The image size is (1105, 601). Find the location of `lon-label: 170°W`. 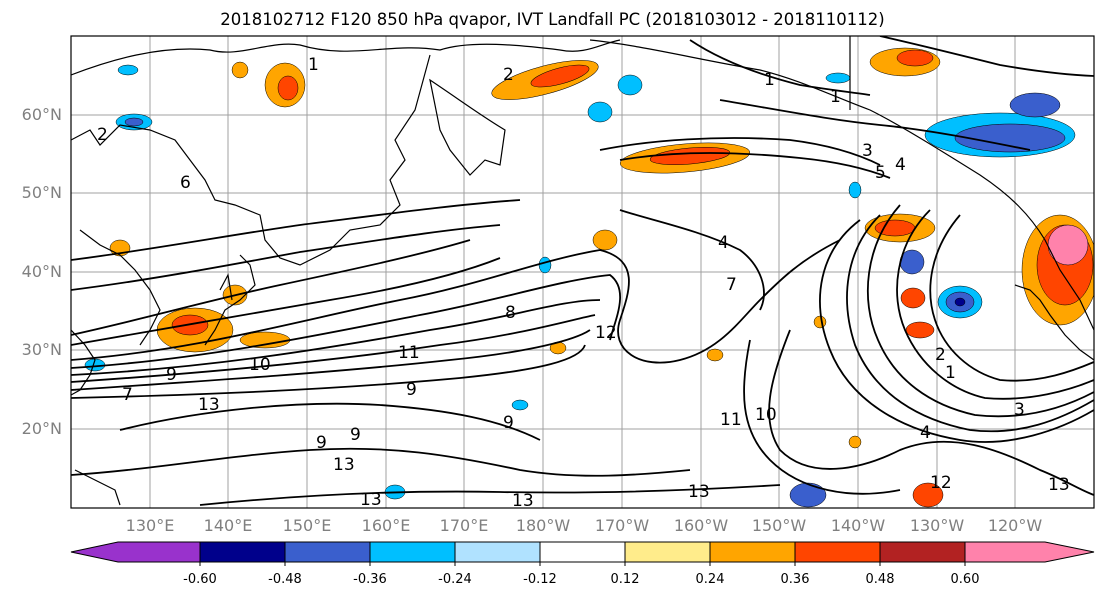

lon-label: 170°W is located at coordinates (622, 525).